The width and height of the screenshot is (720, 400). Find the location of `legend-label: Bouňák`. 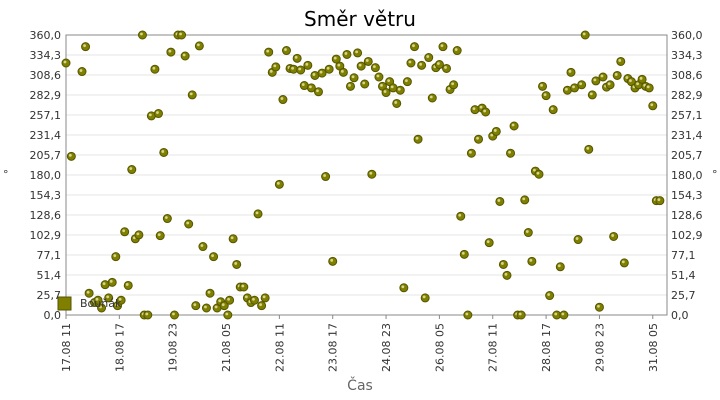

legend-label: Bouňák is located at coordinates (101, 303).